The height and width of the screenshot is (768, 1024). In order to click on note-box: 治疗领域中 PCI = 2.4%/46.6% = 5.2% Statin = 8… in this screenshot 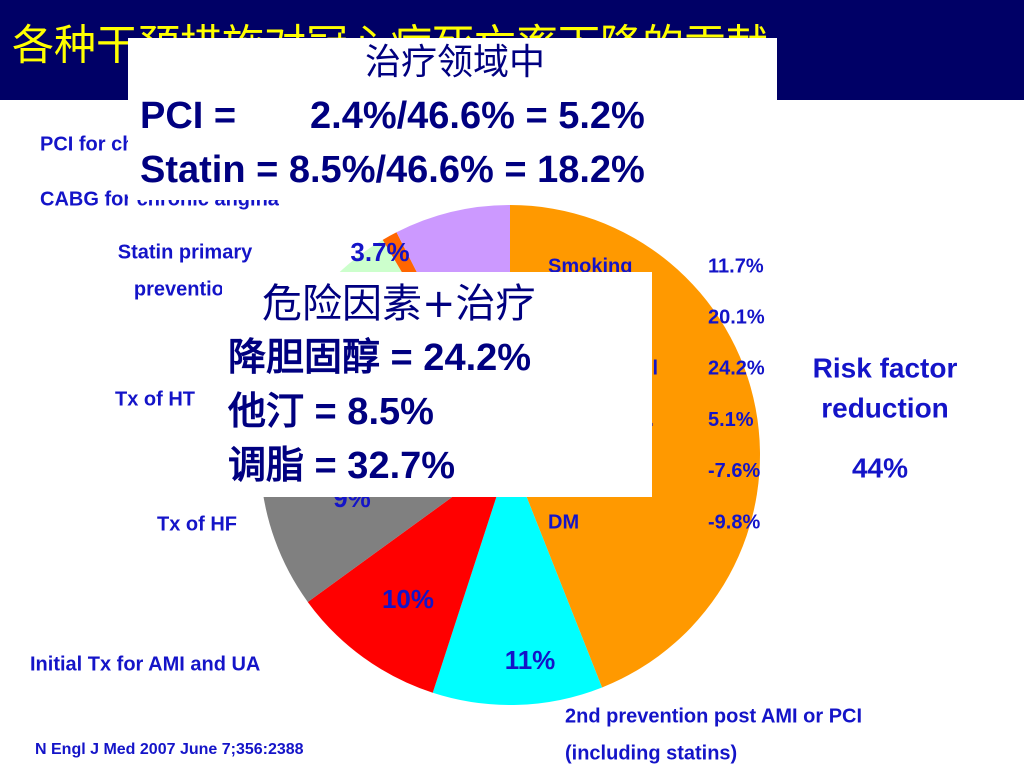, I will do `click(452, 119)`.